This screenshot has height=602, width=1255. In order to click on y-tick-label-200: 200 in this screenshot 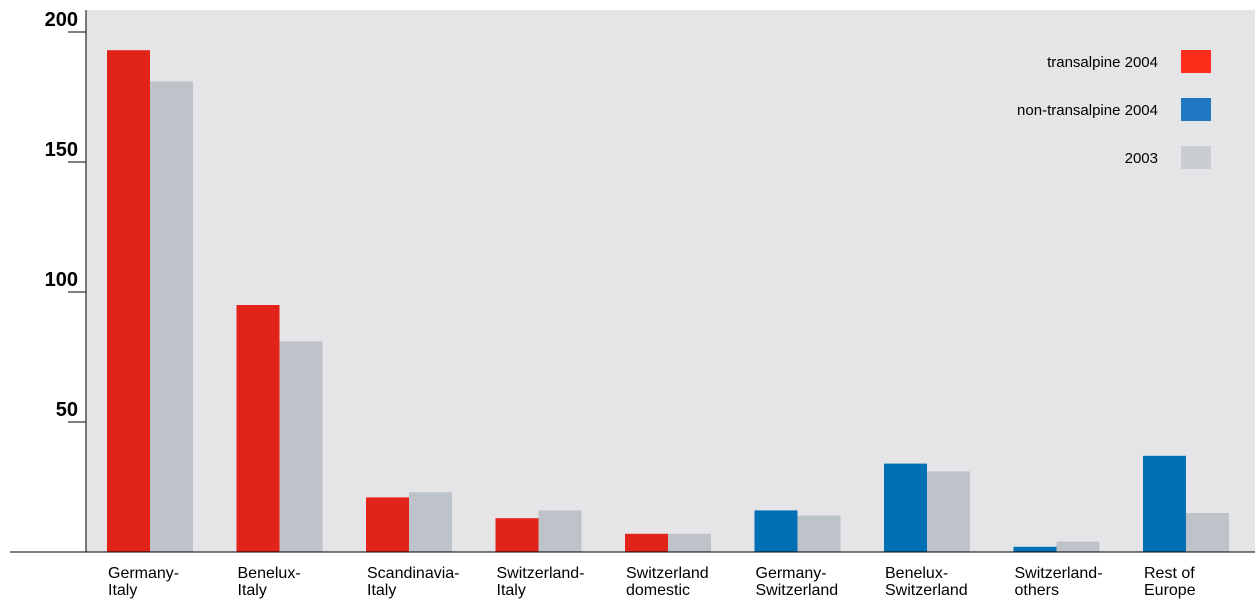, I will do `click(61, 20)`.